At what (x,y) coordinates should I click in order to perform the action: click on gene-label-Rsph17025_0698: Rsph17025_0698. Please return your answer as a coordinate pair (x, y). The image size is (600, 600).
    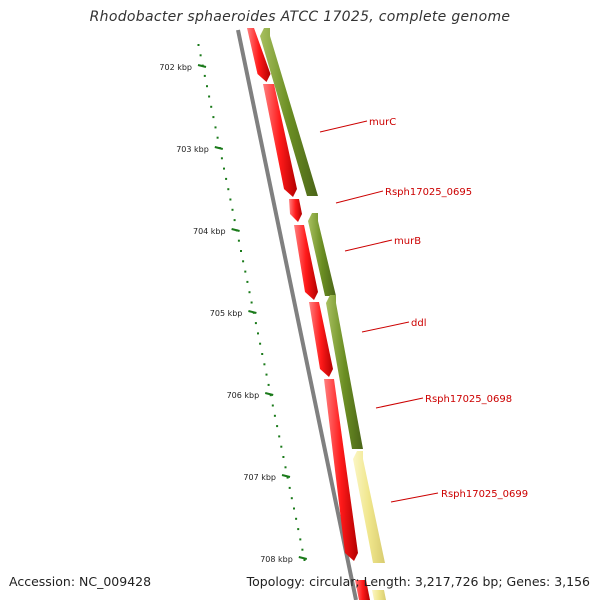
    Looking at the image, I should click on (468, 399).